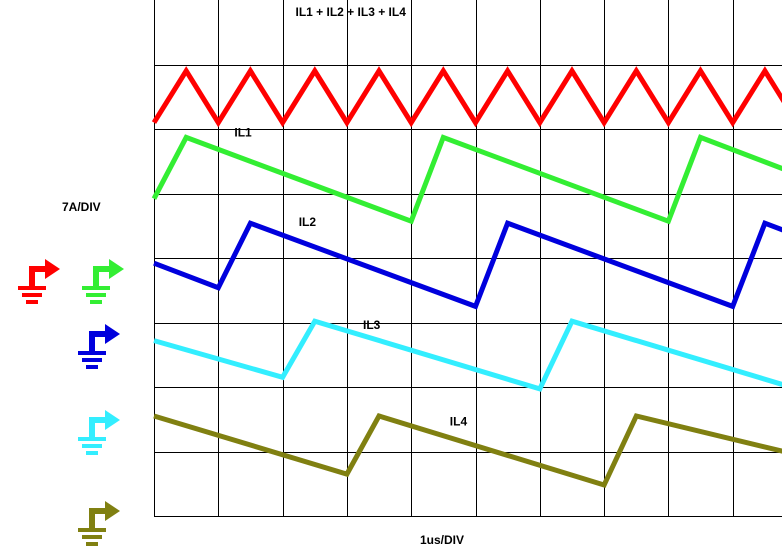  I want to click on trace-label-2: IL1, so click(243, 133).